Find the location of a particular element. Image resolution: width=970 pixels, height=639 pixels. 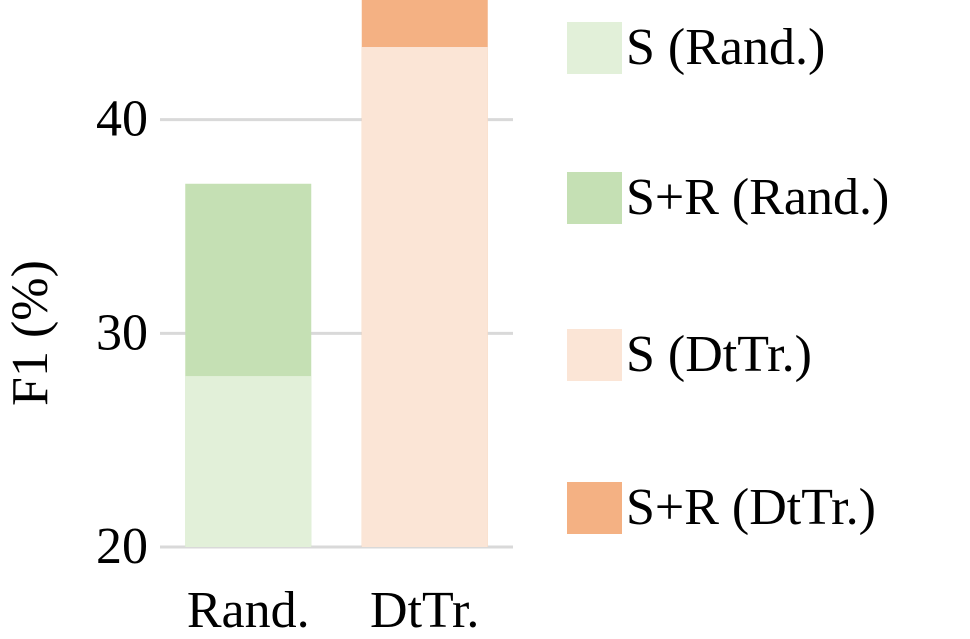

y-tick-label: 40 is located at coordinates (122, 119).